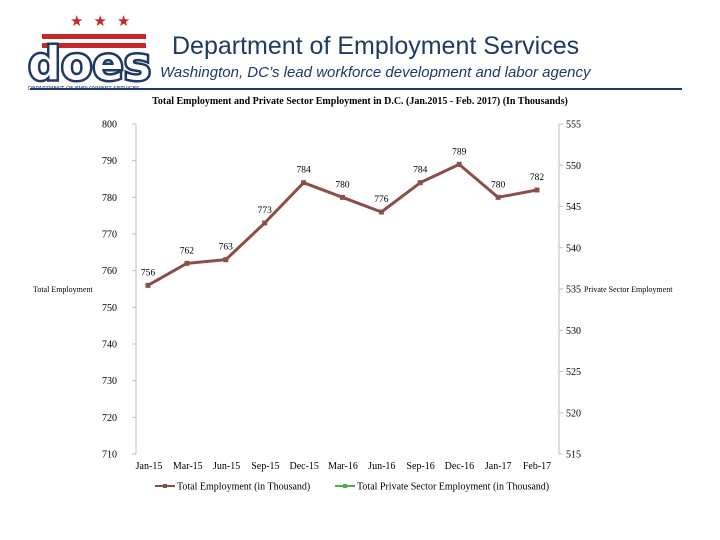  What do you see at coordinates (265, 211) in the screenshot?
I see `data-label: 773` at bounding box center [265, 211].